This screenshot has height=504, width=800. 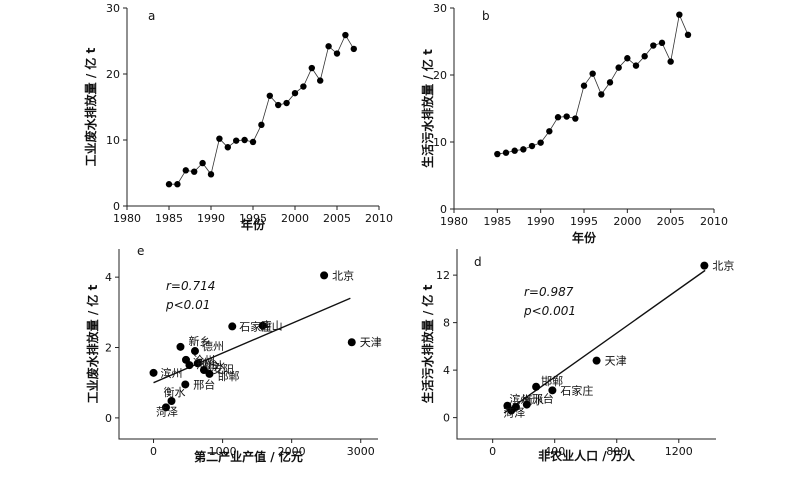 I want to click on point-label: 菏泽, so click(x=514, y=413).